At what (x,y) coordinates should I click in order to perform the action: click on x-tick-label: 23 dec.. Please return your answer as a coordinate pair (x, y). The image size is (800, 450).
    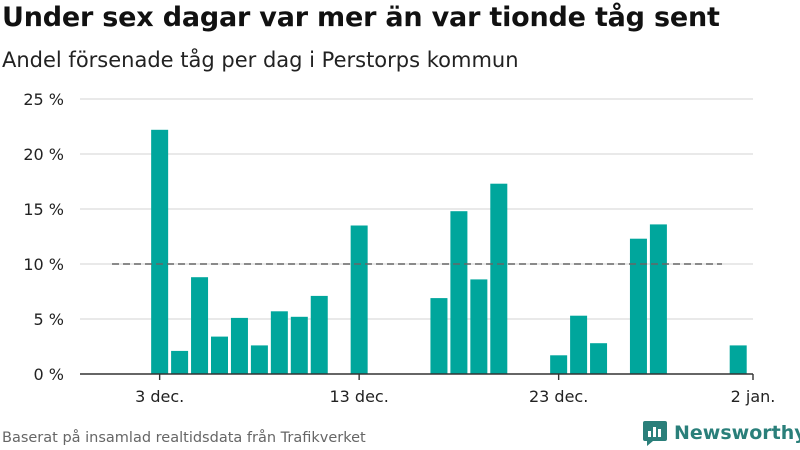
    Looking at the image, I should click on (558, 396).